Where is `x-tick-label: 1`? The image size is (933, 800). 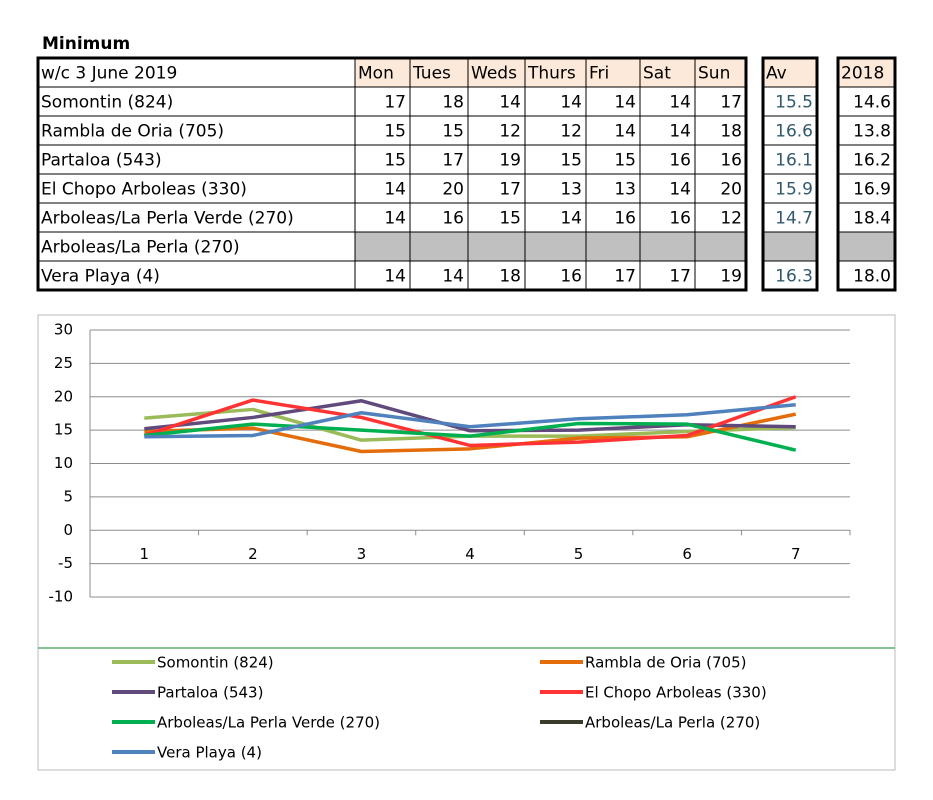 x-tick-label: 1 is located at coordinates (145, 554).